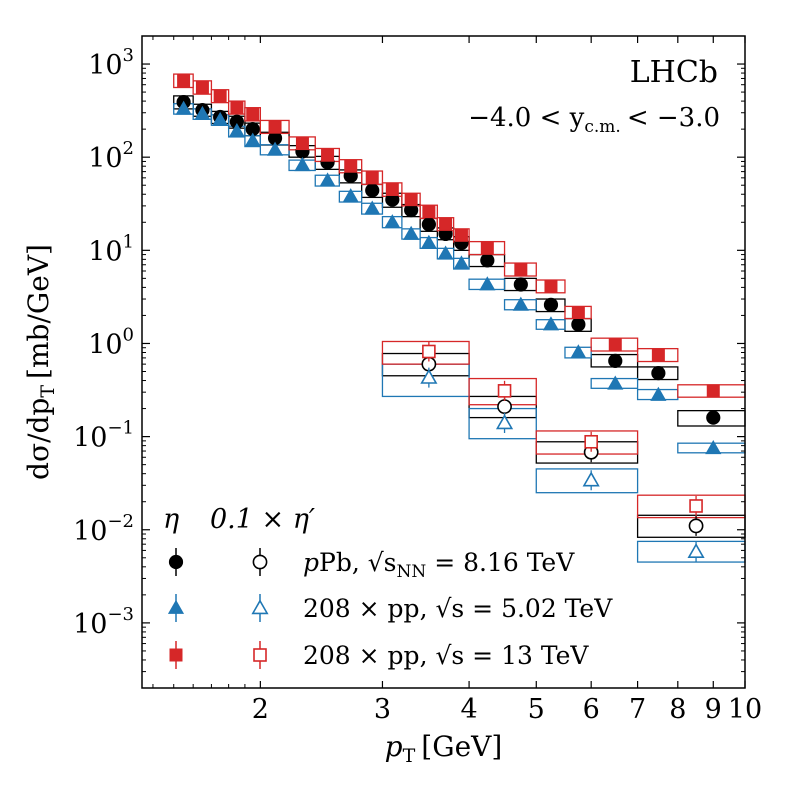  Describe the element at coordinates (637, 709) in the screenshot. I see `x-tick-label: 7` at that location.